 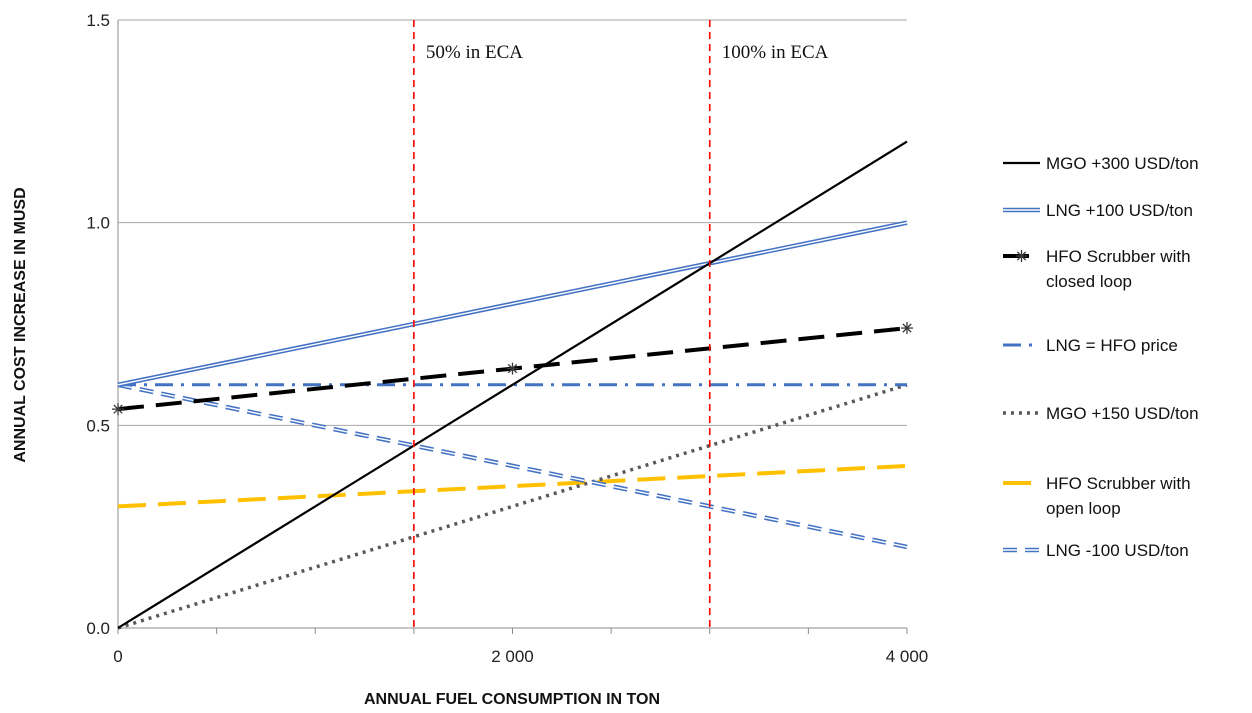 I want to click on eca-label: 50% in ECA, so click(x=474, y=52).